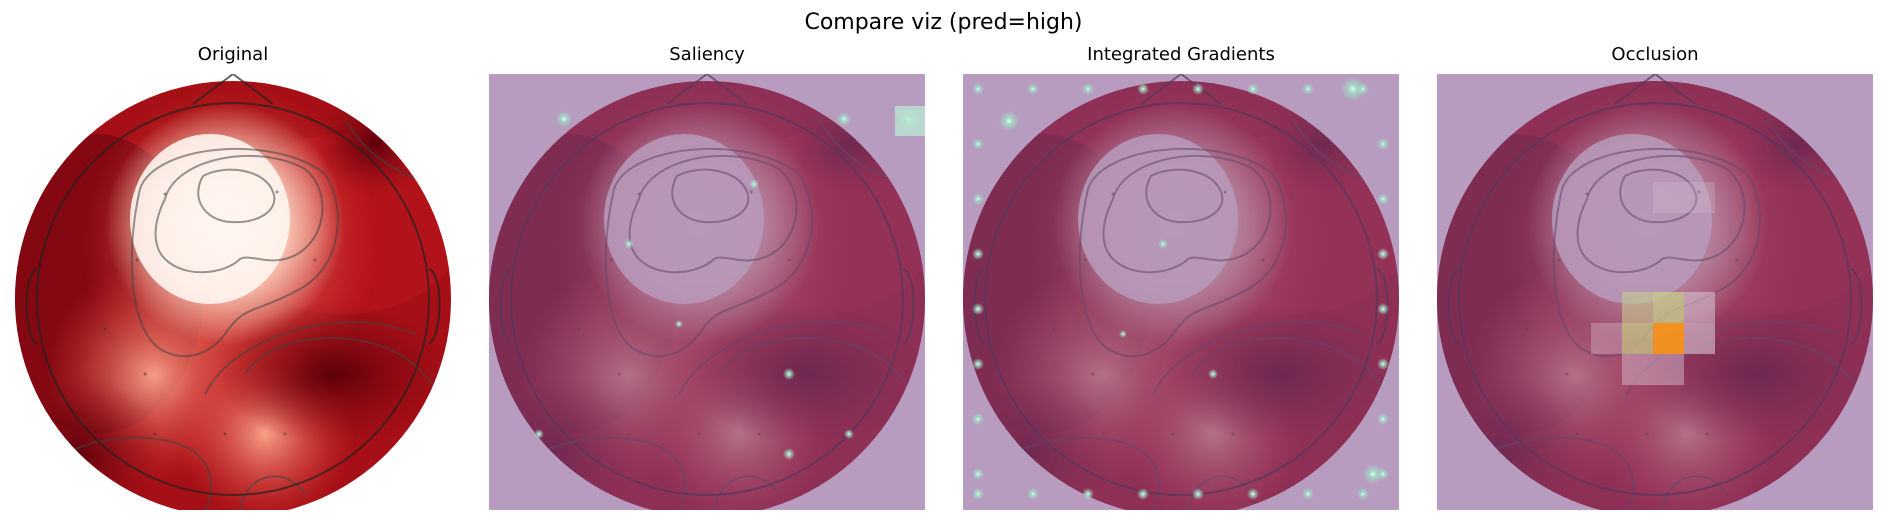  What do you see at coordinates (910, 121) in the screenshot?
I see `attribution-patch` at bounding box center [910, 121].